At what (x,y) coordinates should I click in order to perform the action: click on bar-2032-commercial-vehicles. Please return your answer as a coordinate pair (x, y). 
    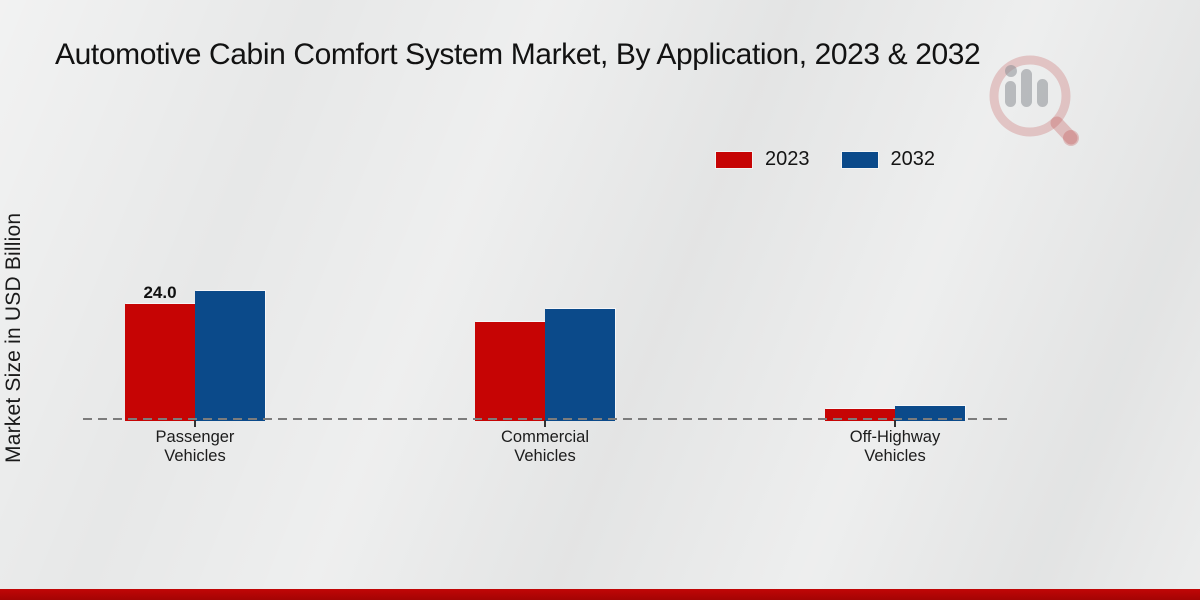
    Looking at the image, I should click on (580, 365).